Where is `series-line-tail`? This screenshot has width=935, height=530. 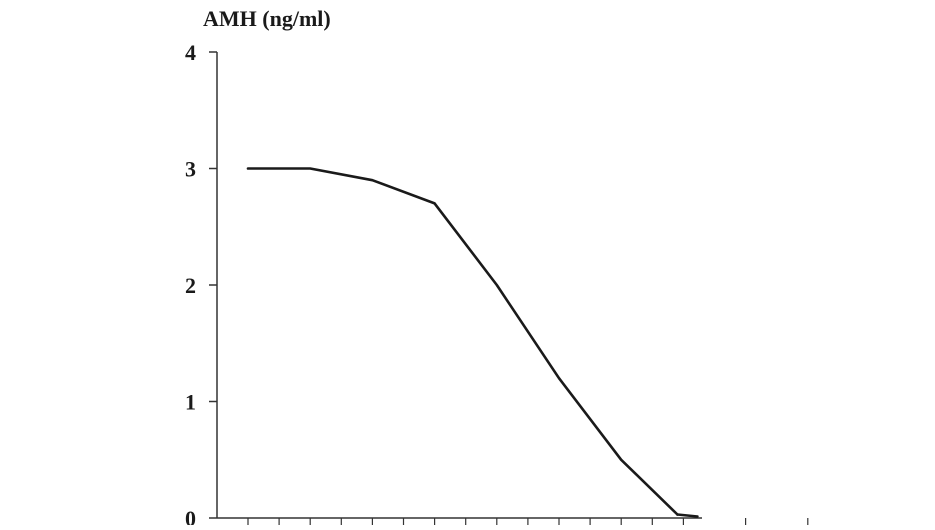 series-line-tail is located at coordinates (687, 515).